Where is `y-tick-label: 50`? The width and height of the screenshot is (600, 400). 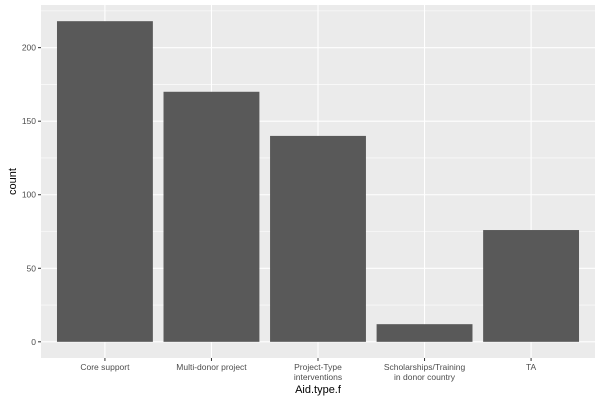 y-tick-label: 50 is located at coordinates (32, 268).